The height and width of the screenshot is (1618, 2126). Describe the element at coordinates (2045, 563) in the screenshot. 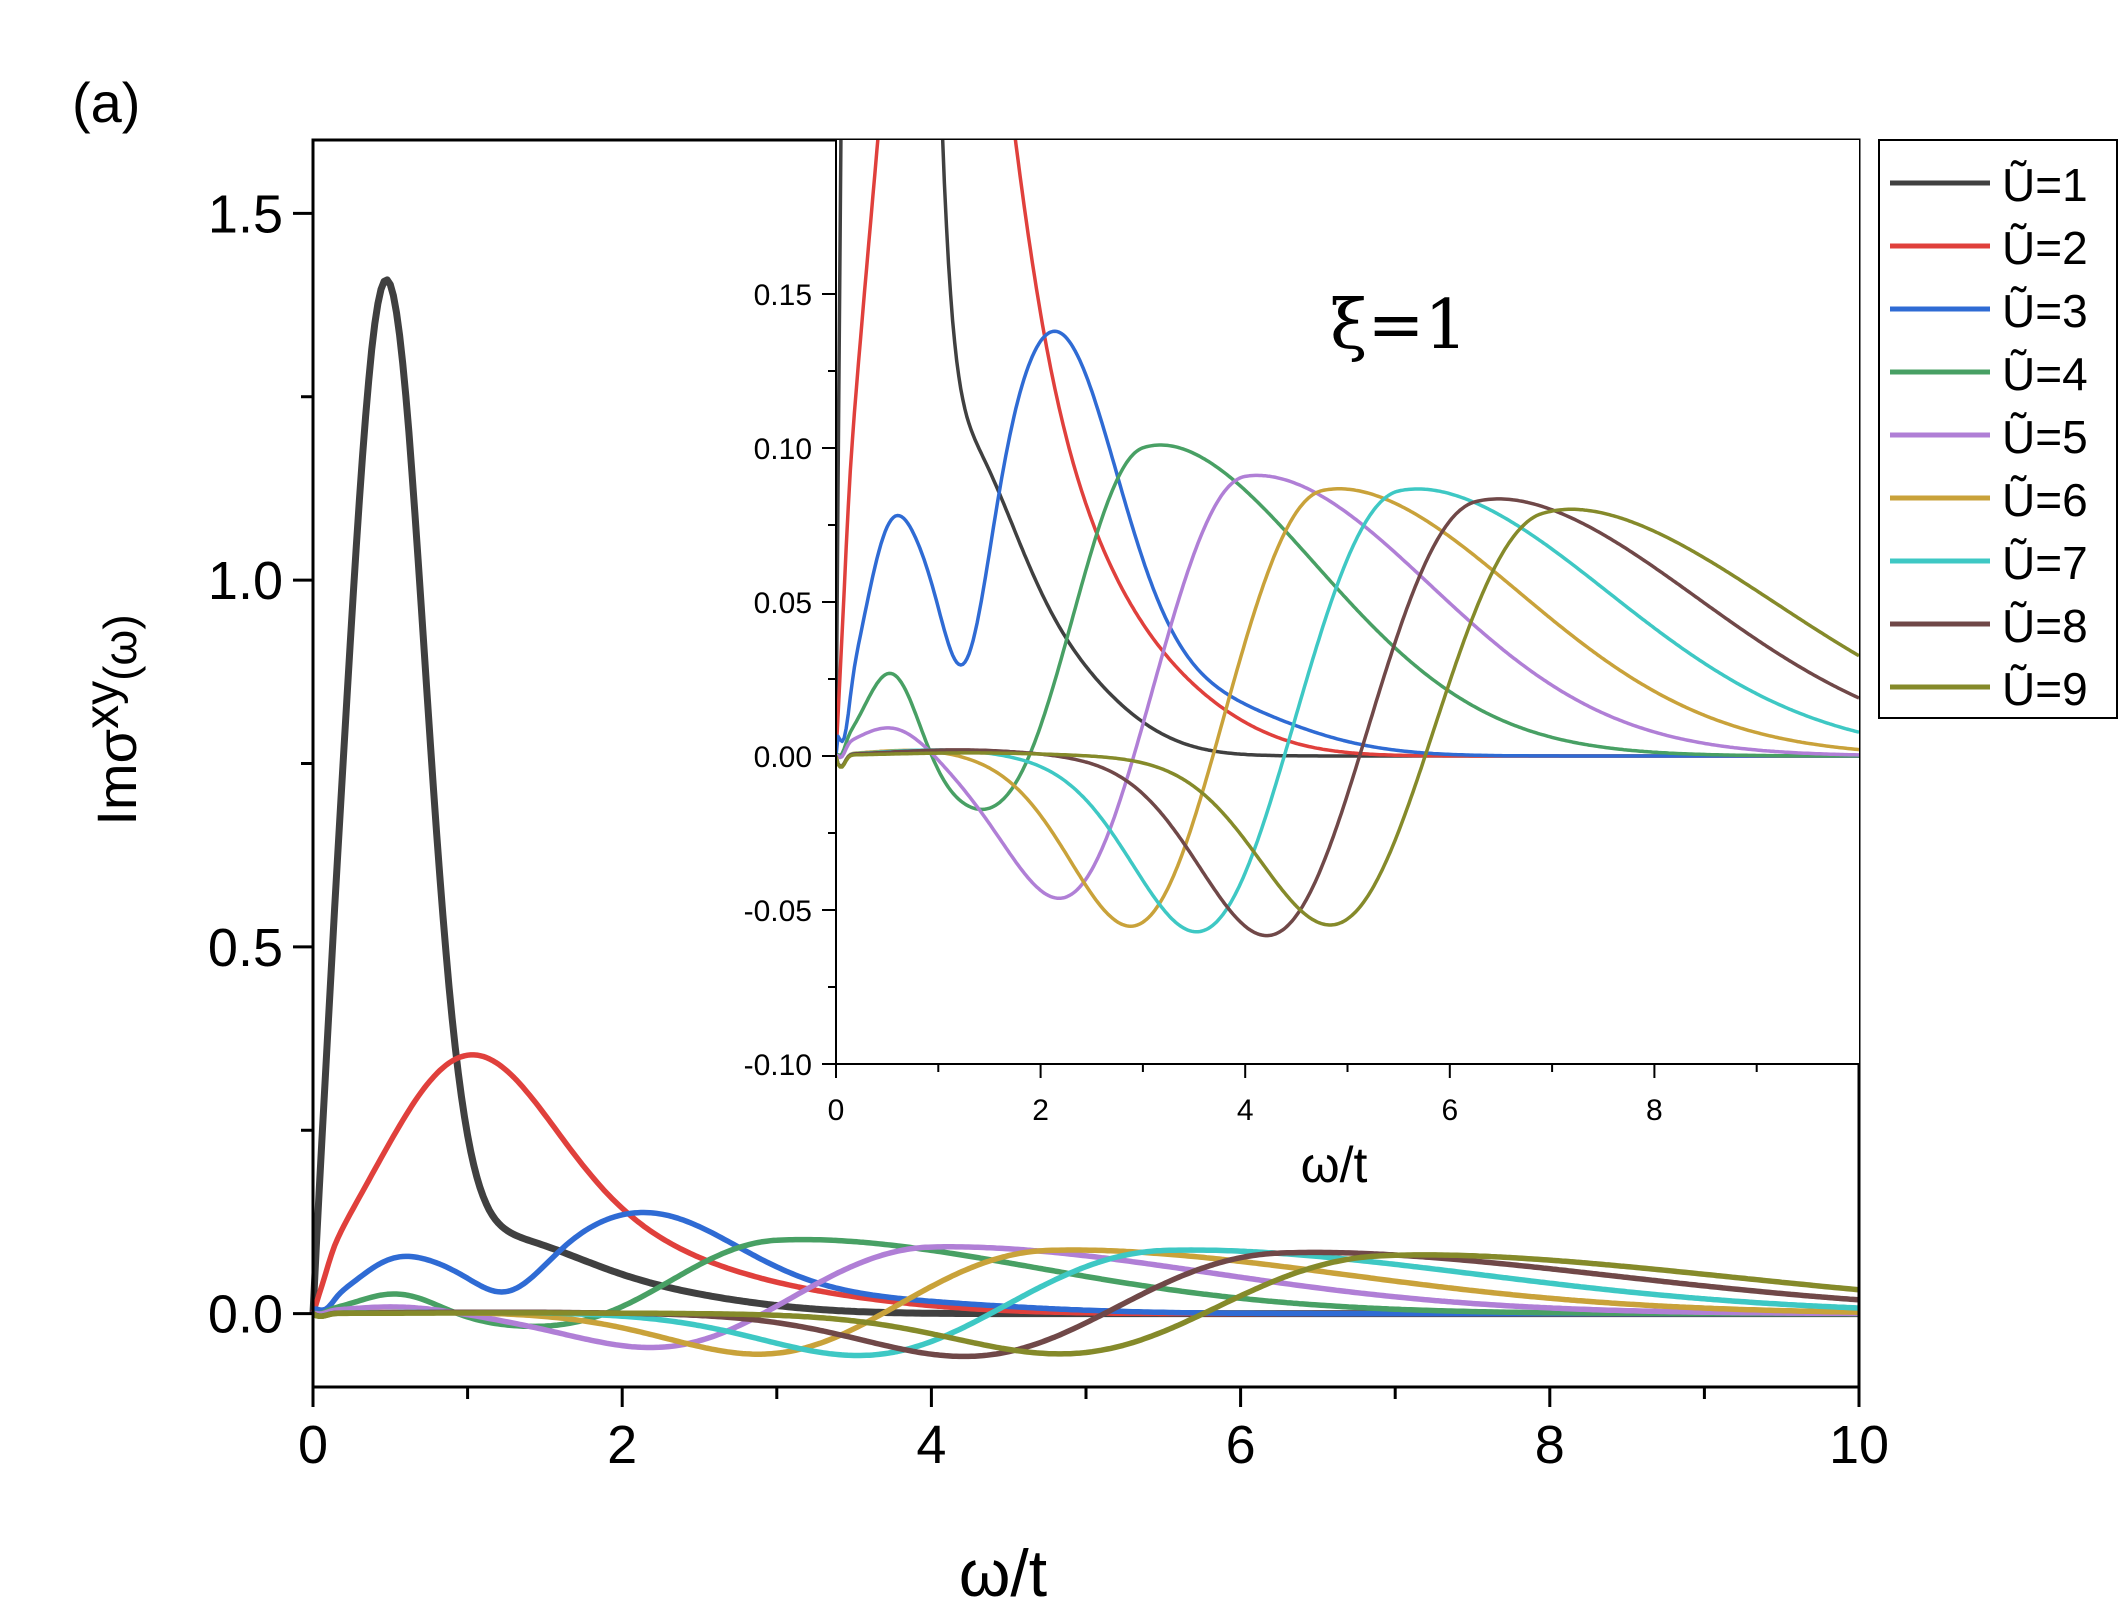

I see `legend-label-u7: Ũ=7` at that location.